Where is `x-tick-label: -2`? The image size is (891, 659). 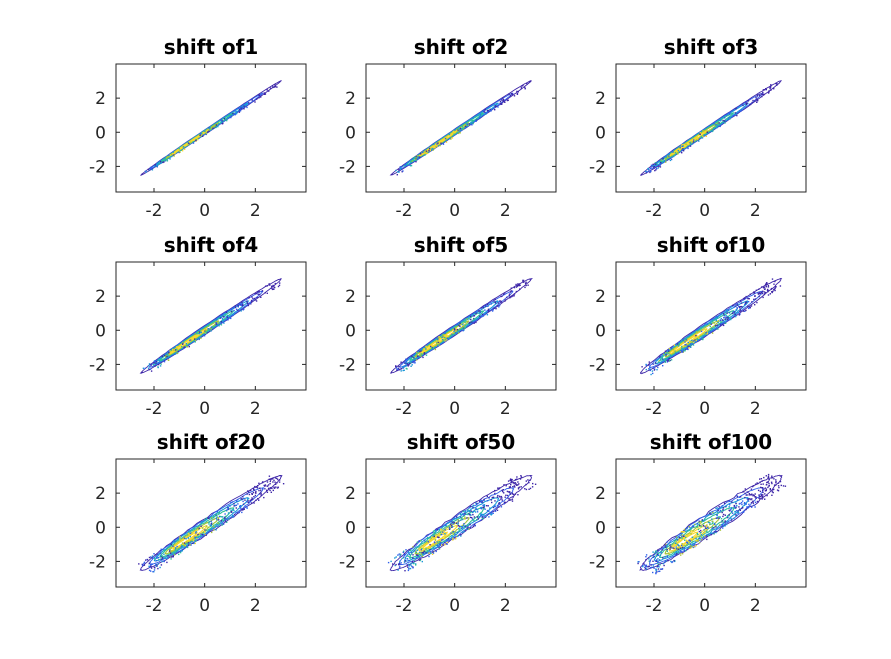 x-tick-label: -2 is located at coordinates (404, 211).